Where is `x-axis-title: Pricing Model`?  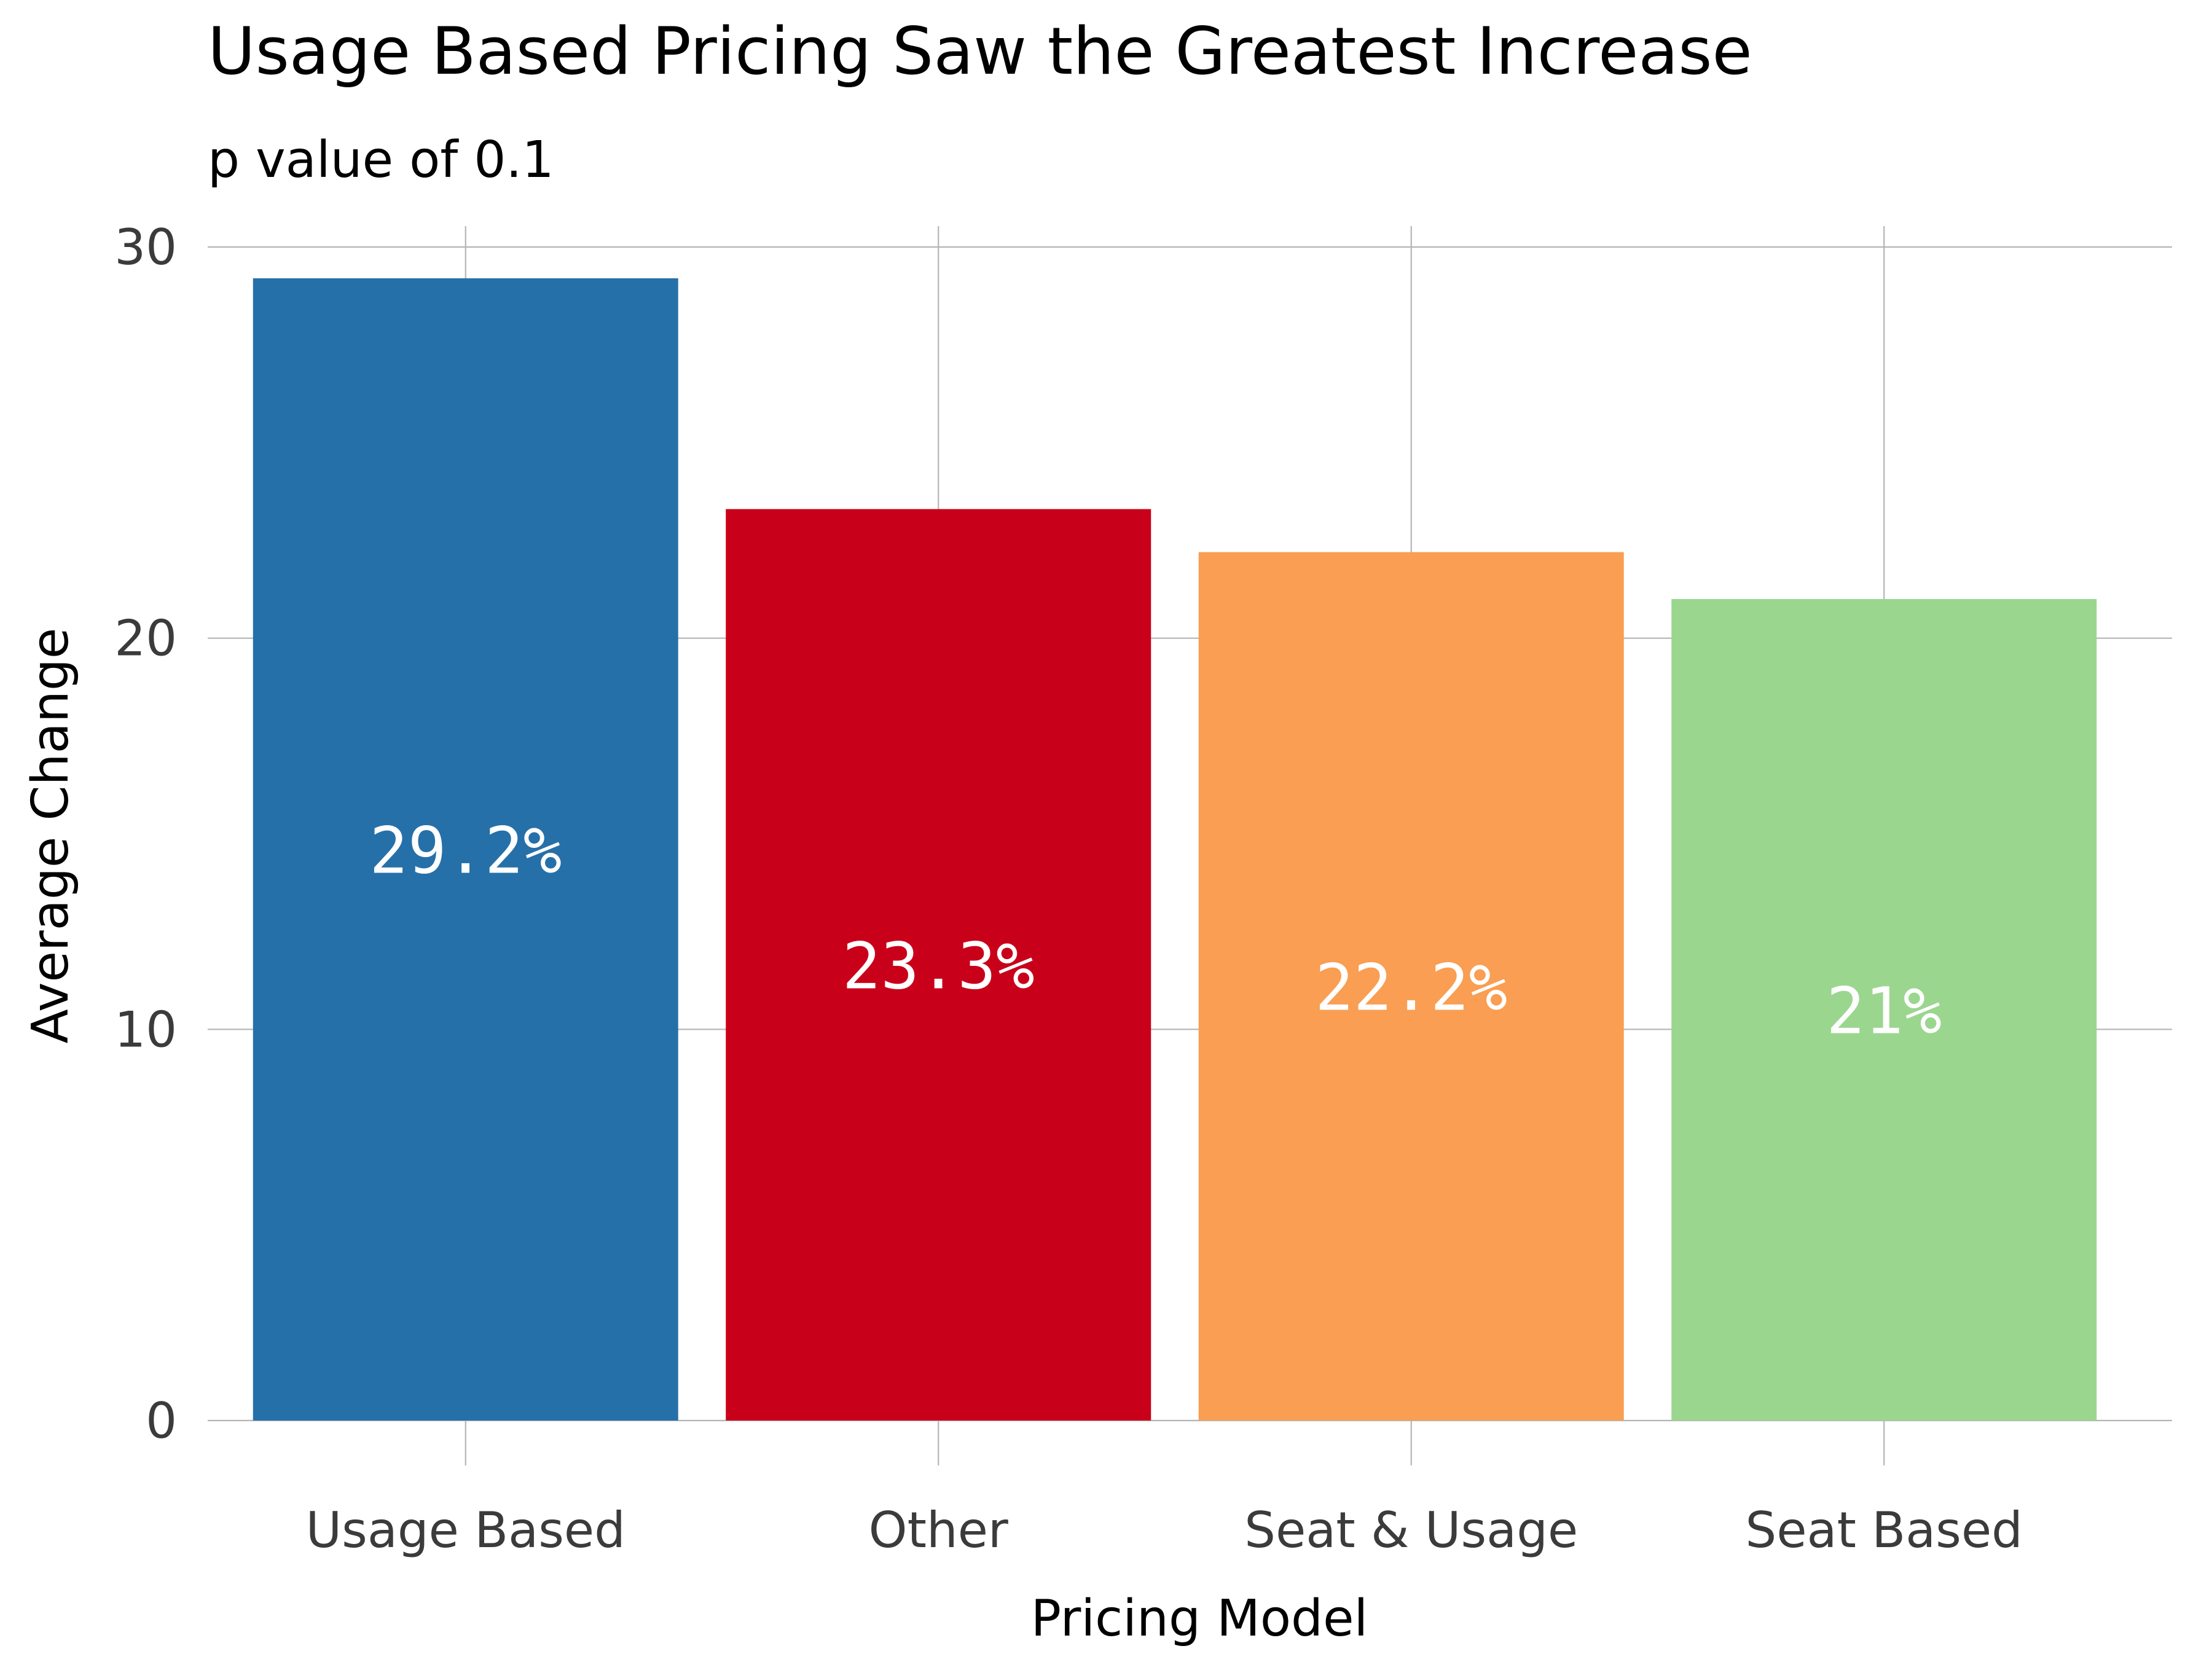 x-axis-title: Pricing Model is located at coordinates (1199, 1618).